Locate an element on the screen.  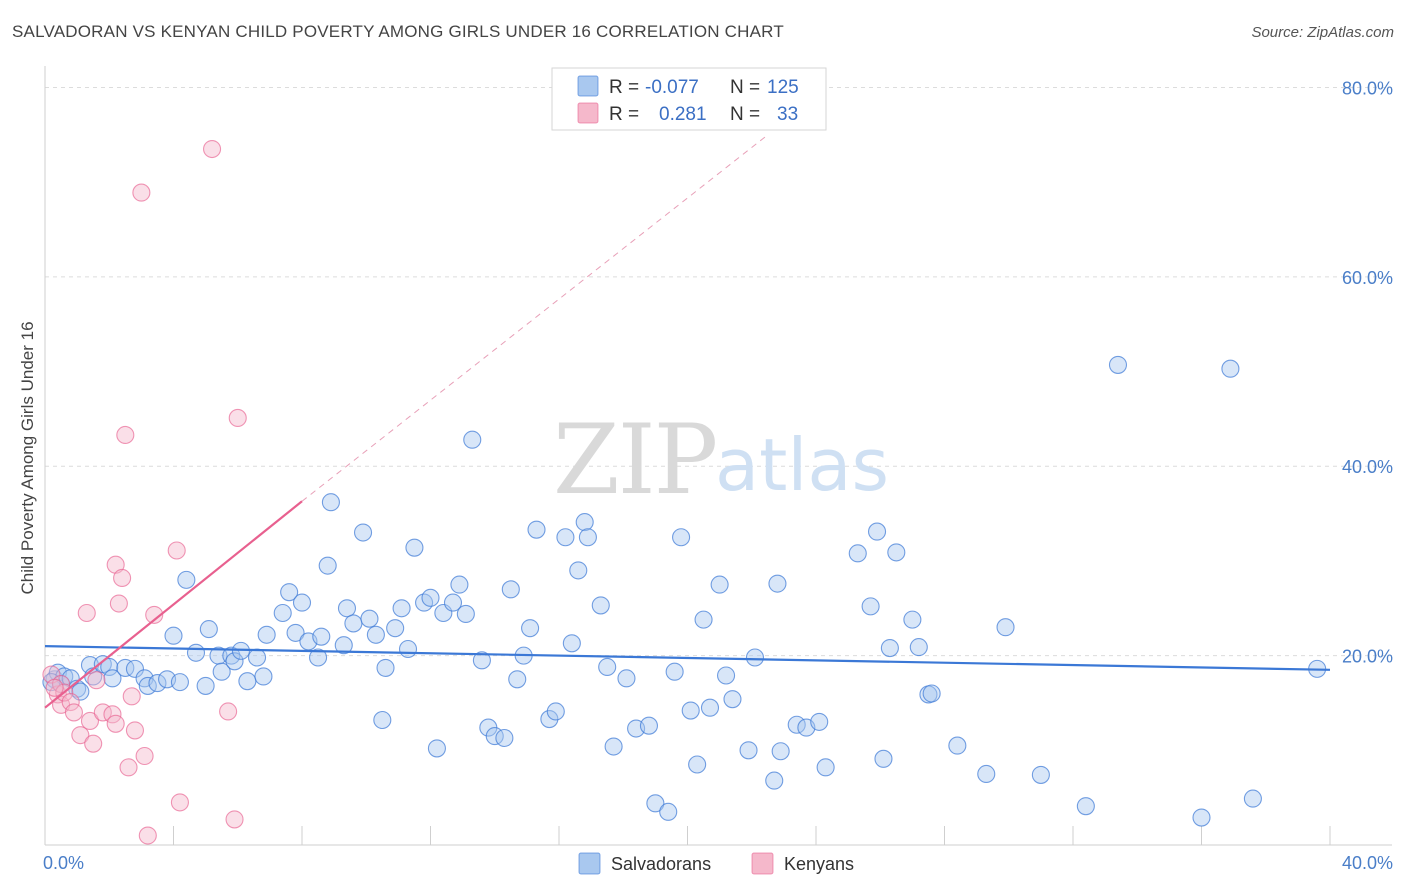
watermark-atlas: atlas is located at coordinates (802, 465).